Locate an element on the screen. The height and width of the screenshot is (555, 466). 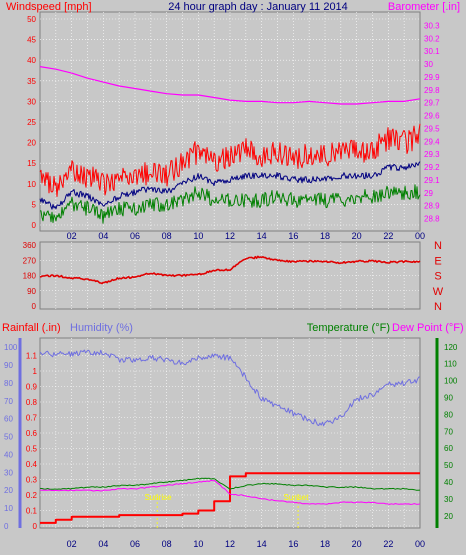
barometer-tick-label: 30.2 is located at coordinates (432, 38).